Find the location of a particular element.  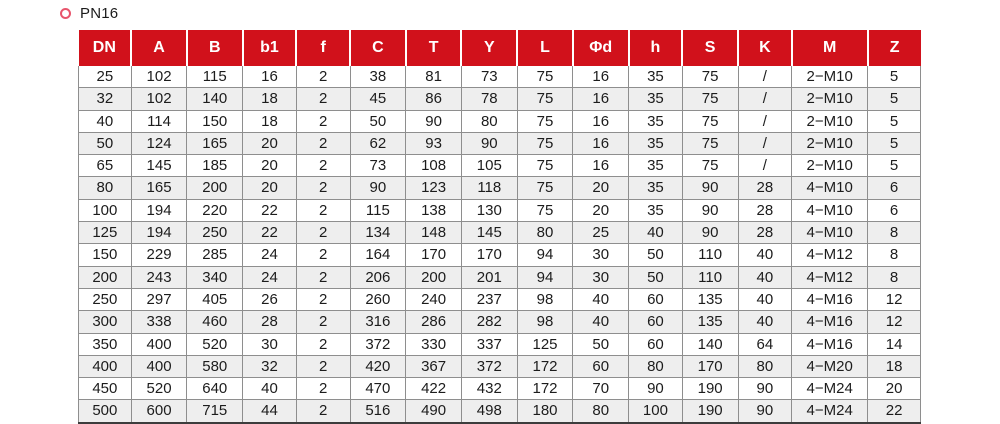

cell--d: 40 is located at coordinates (601, 322).